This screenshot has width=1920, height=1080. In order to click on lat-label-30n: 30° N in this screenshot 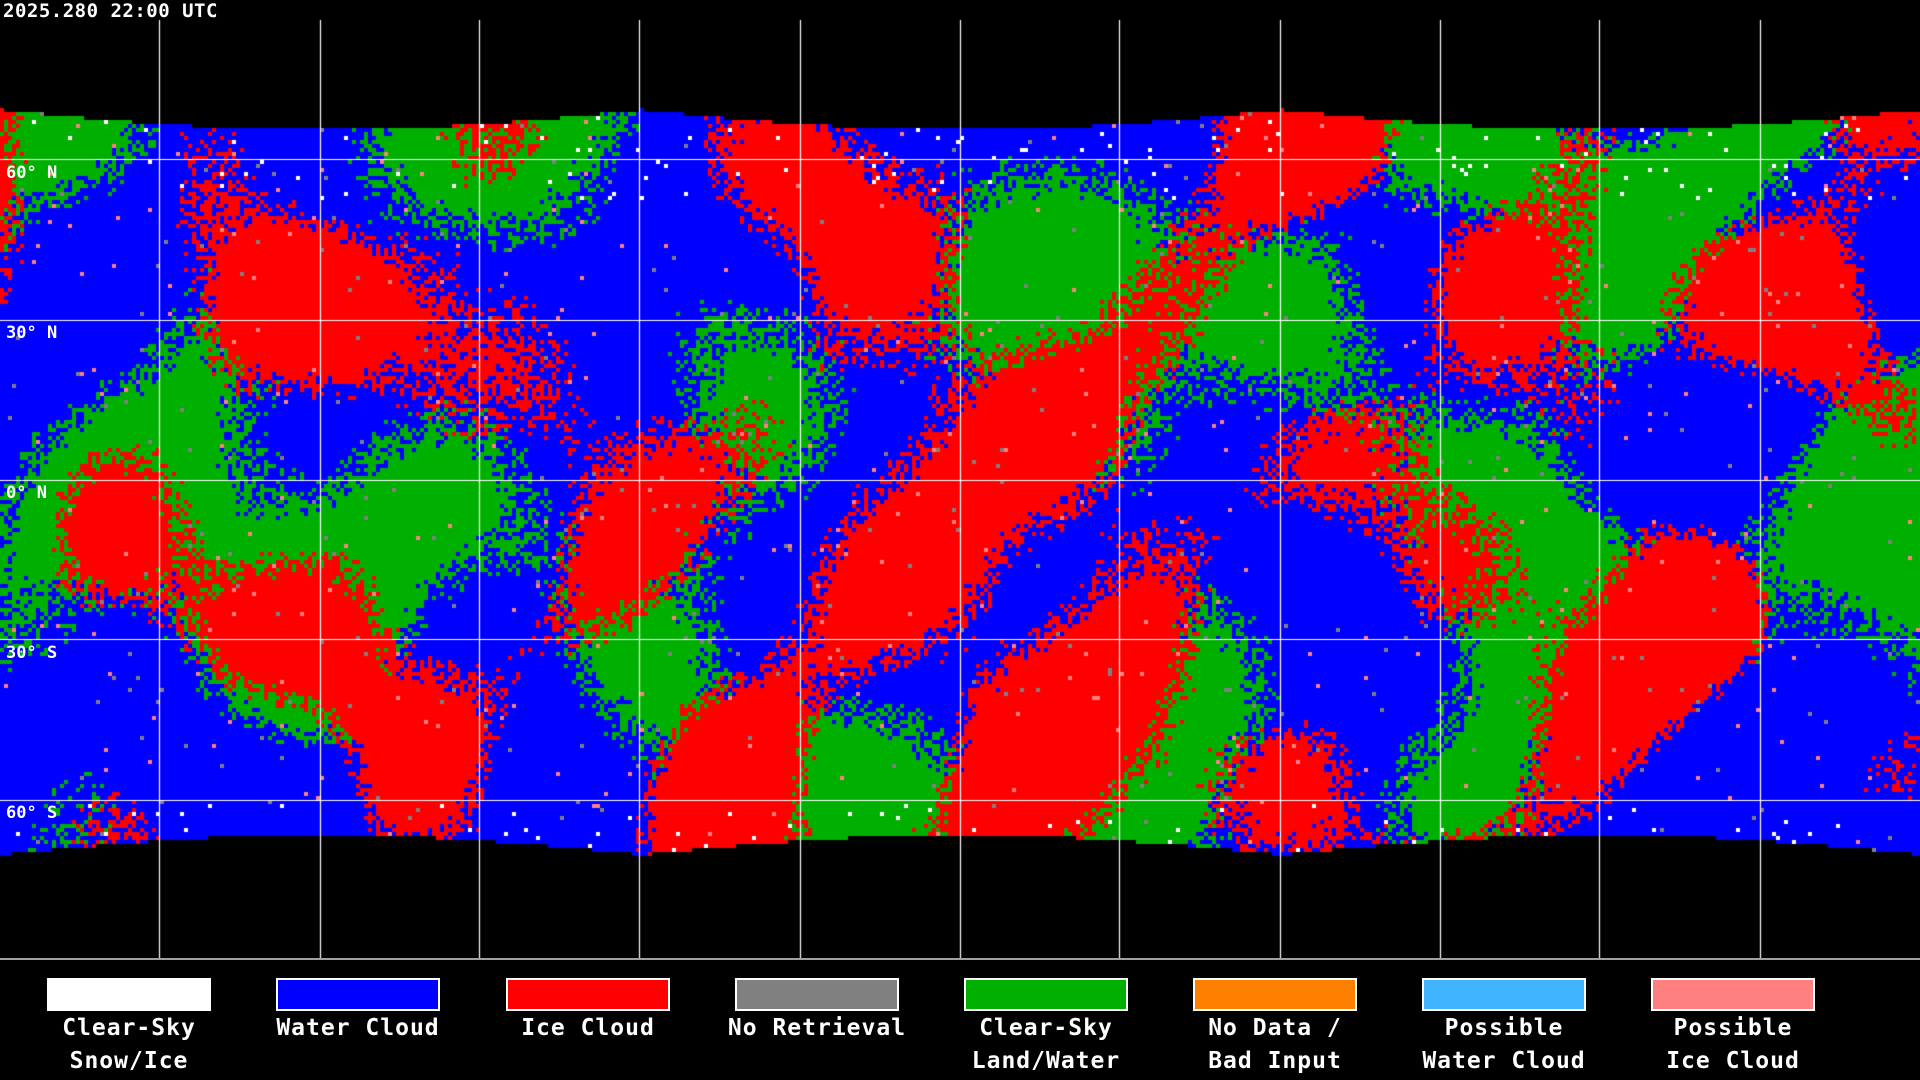, I will do `click(32, 333)`.